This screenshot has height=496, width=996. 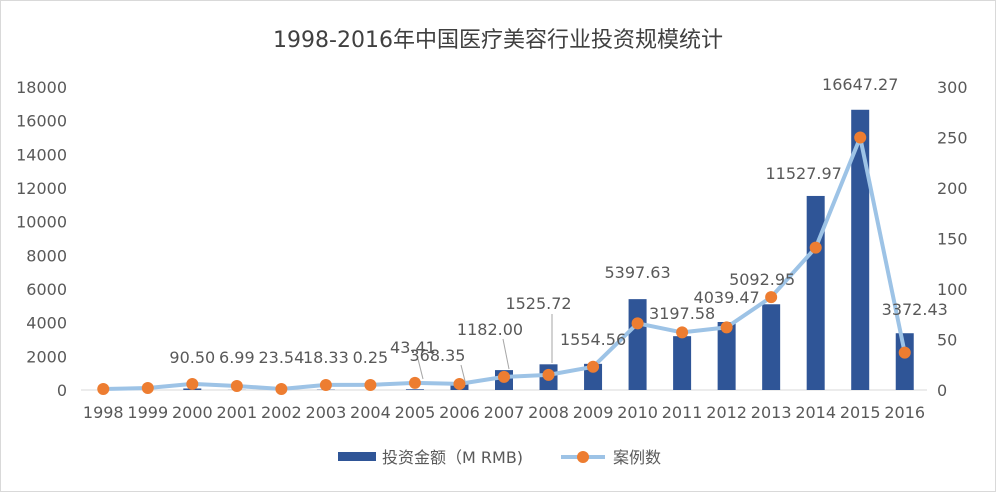 I want to click on legend-bar-label: 投资金额（M RMB), so click(x=452, y=457).